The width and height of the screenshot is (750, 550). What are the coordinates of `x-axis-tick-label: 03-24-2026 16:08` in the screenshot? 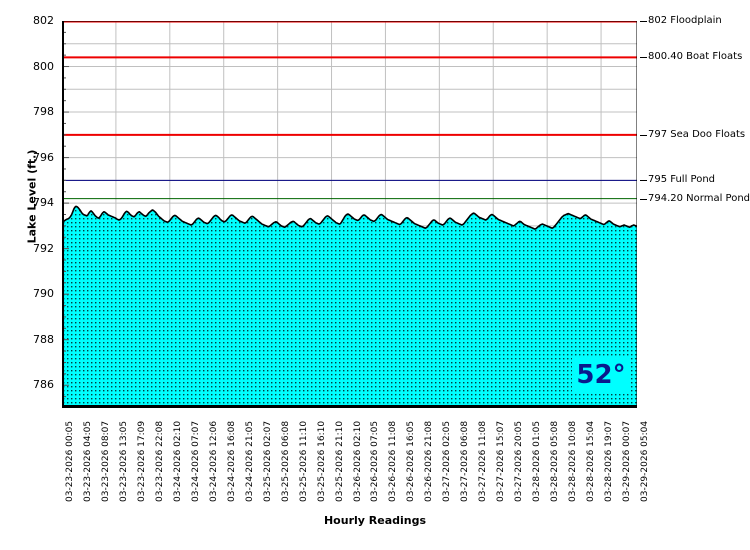 It's located at (231, 461).